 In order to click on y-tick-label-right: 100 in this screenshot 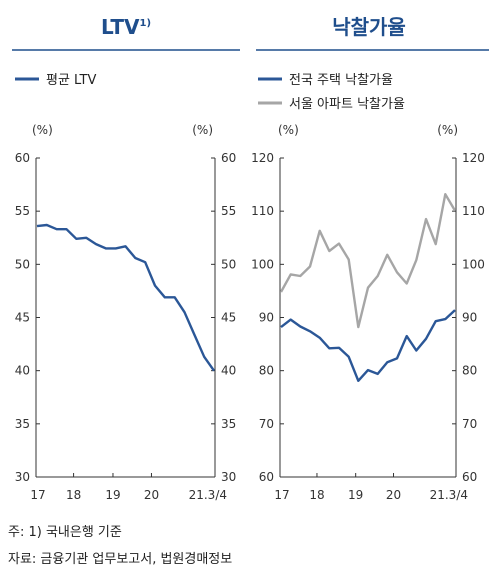, I will do `click(473, 264)`.